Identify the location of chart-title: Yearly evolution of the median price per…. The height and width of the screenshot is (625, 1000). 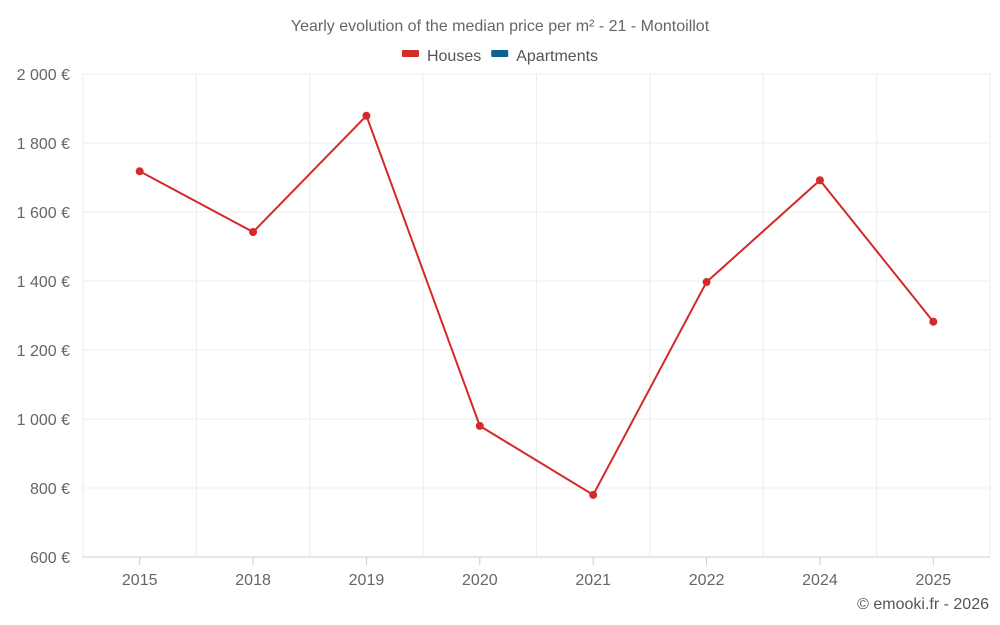
(500, 26).